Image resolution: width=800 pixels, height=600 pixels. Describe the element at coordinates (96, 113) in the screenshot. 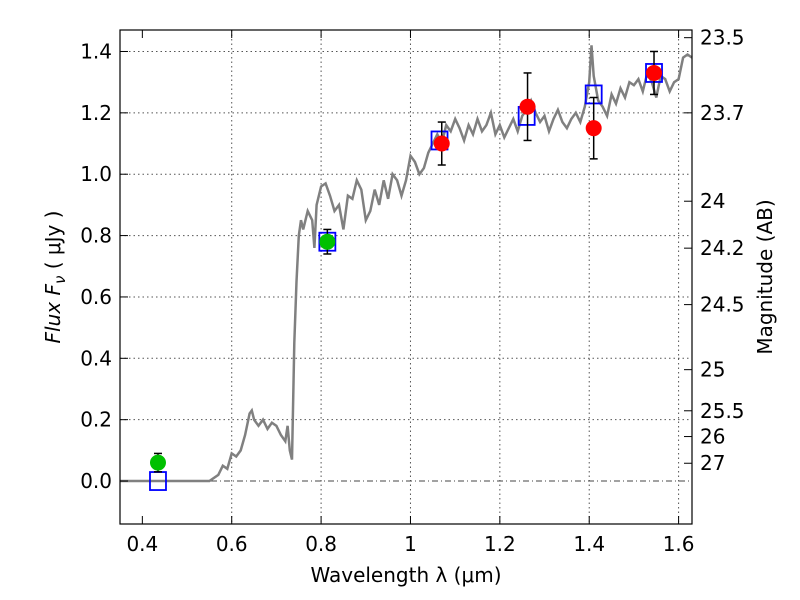

I see `y-tick-label: 1.2` at that location.